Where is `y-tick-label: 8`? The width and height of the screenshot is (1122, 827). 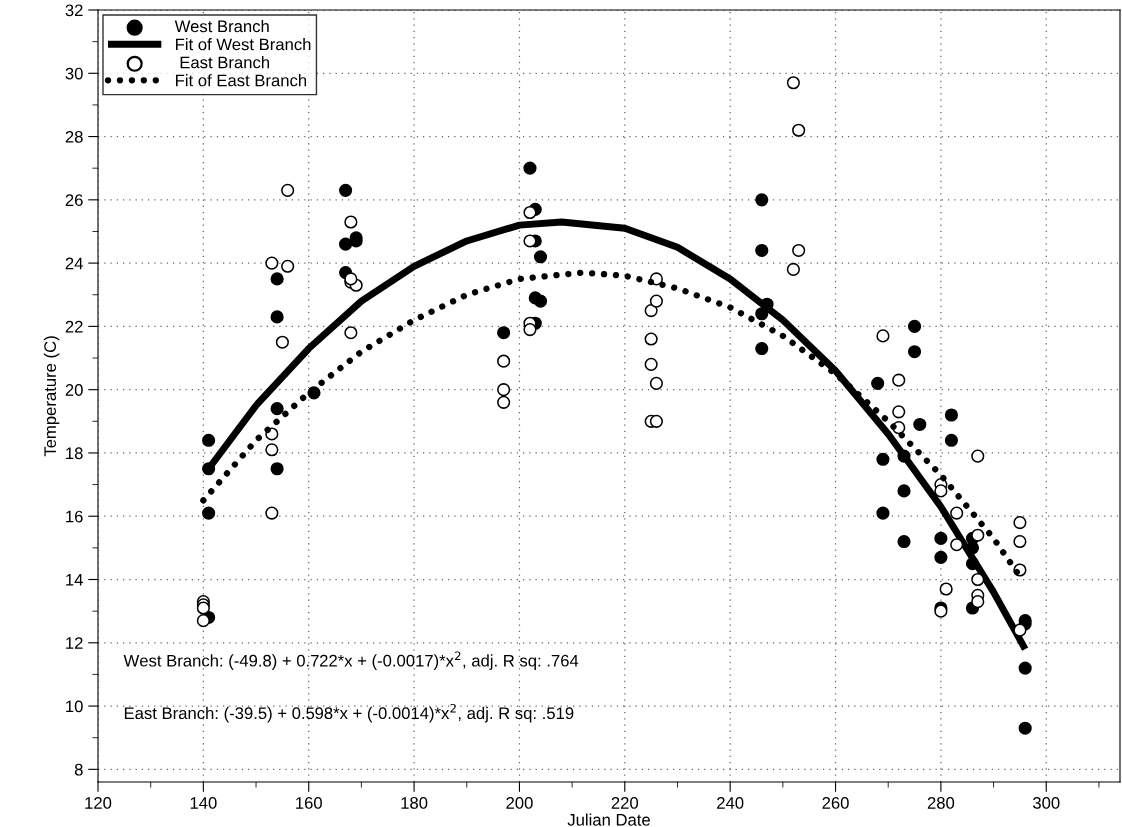 y-tick-label: 8 is located at coordinates (78, 769).